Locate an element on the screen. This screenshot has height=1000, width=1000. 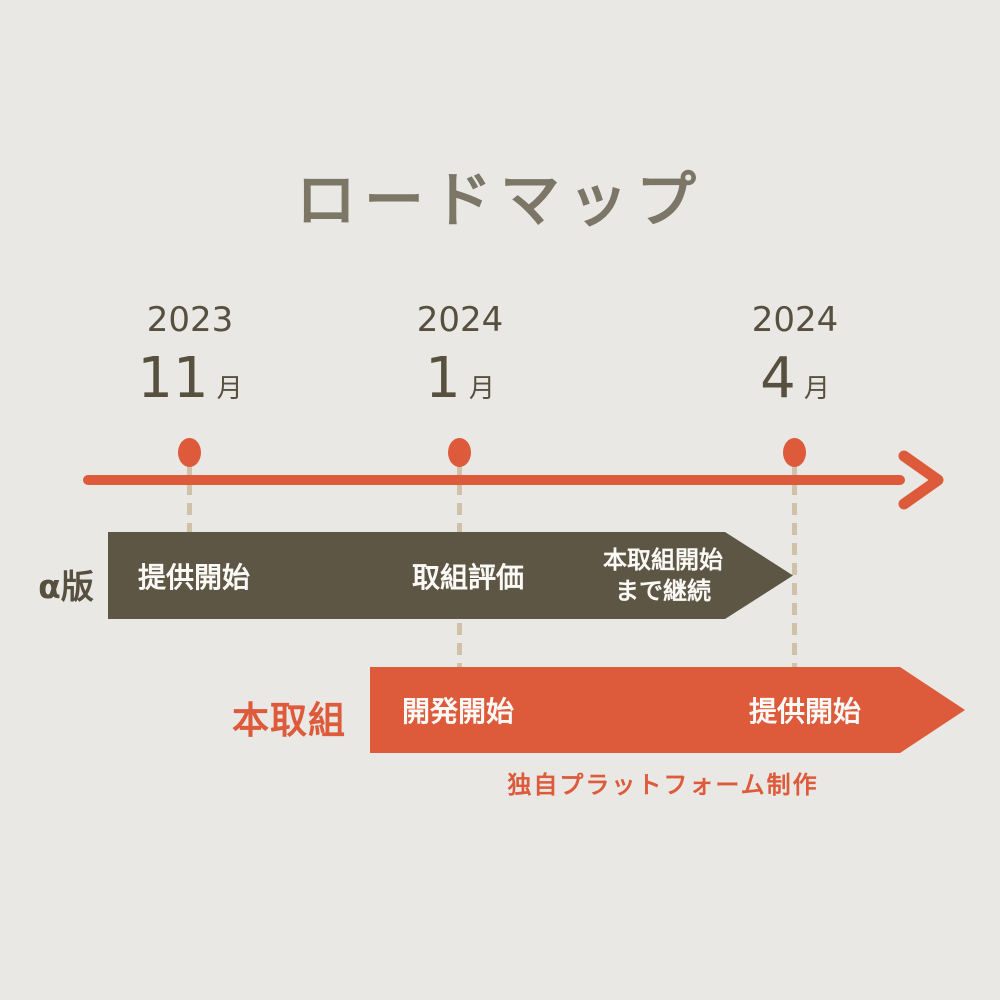
milestone-month: 11 月 is located at coordinates (190, 378).